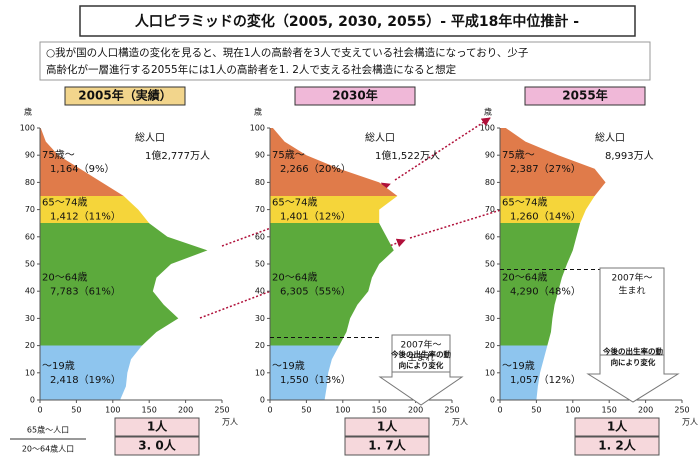 The image size is (700, 460). What do you see at coordinates (629, 156) in the screenshot?
I see `total-value: 8,993万人` at bounding box center [629, 156].